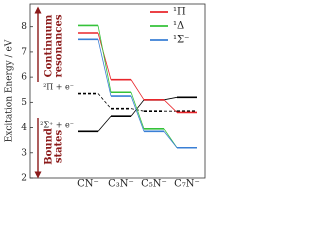 This screenshot has height=240, width=320. What do you see at coordinates (58, 87) in the screenshot?
I see `threshold-label: ²Π + e⁻` at bounding box center [58, 87].